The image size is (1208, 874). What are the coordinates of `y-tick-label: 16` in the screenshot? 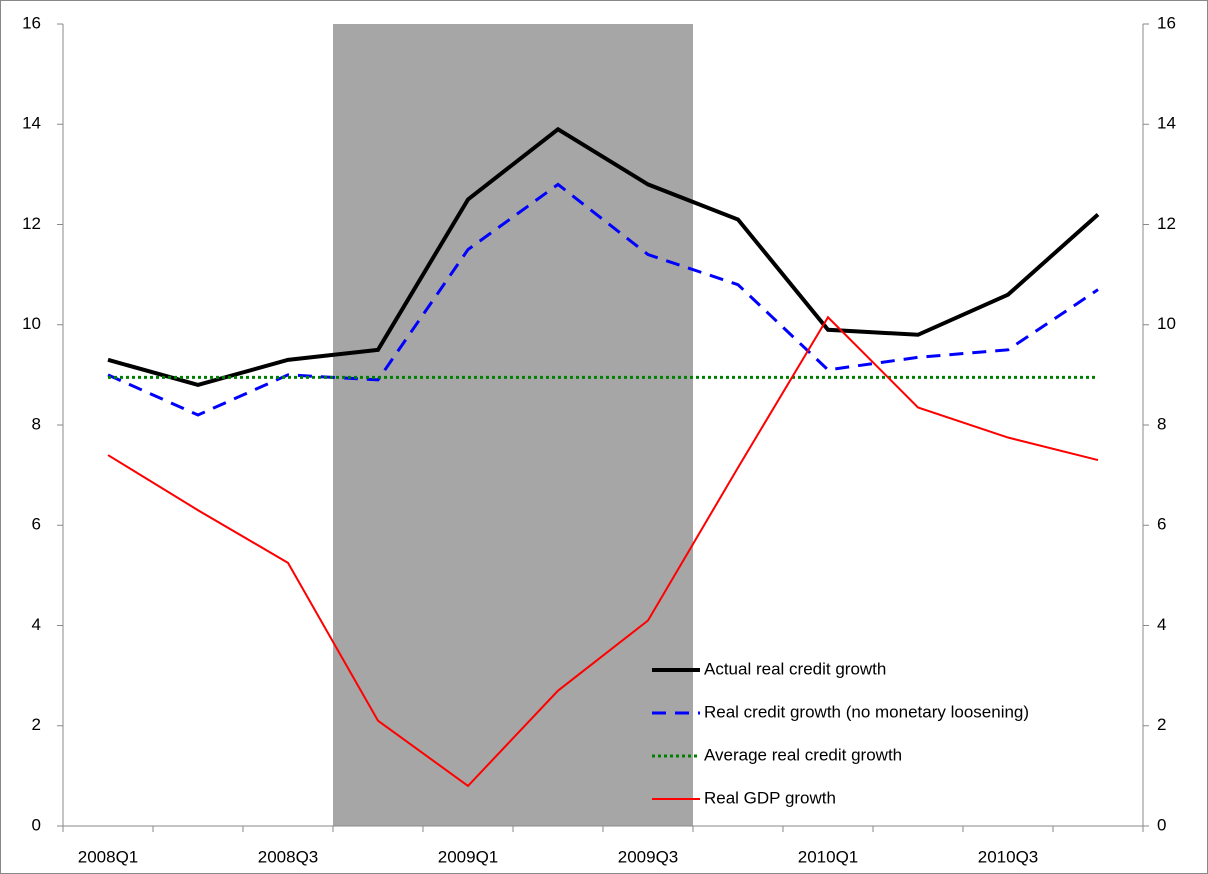 It's located at (31, 22).